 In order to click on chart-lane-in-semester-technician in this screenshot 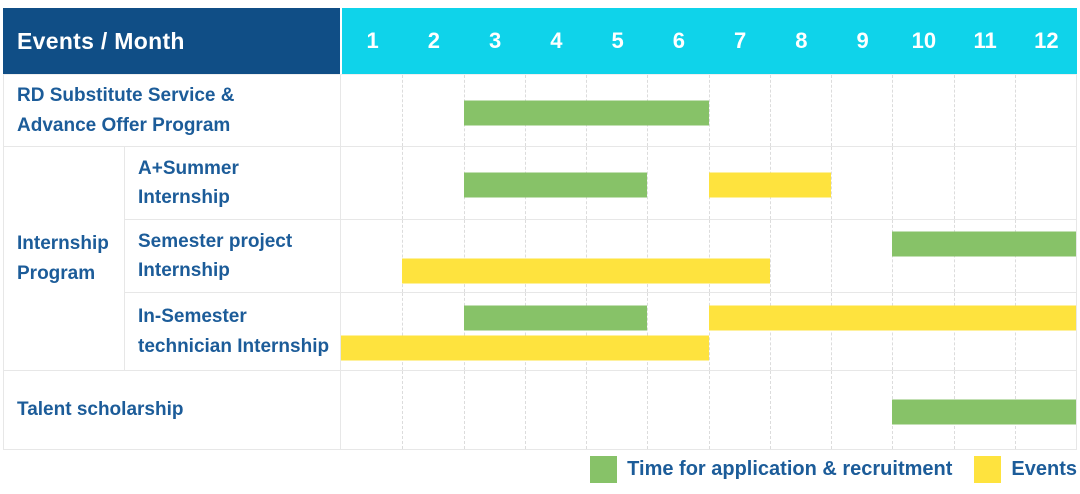, I will do `click(708, 331)`.